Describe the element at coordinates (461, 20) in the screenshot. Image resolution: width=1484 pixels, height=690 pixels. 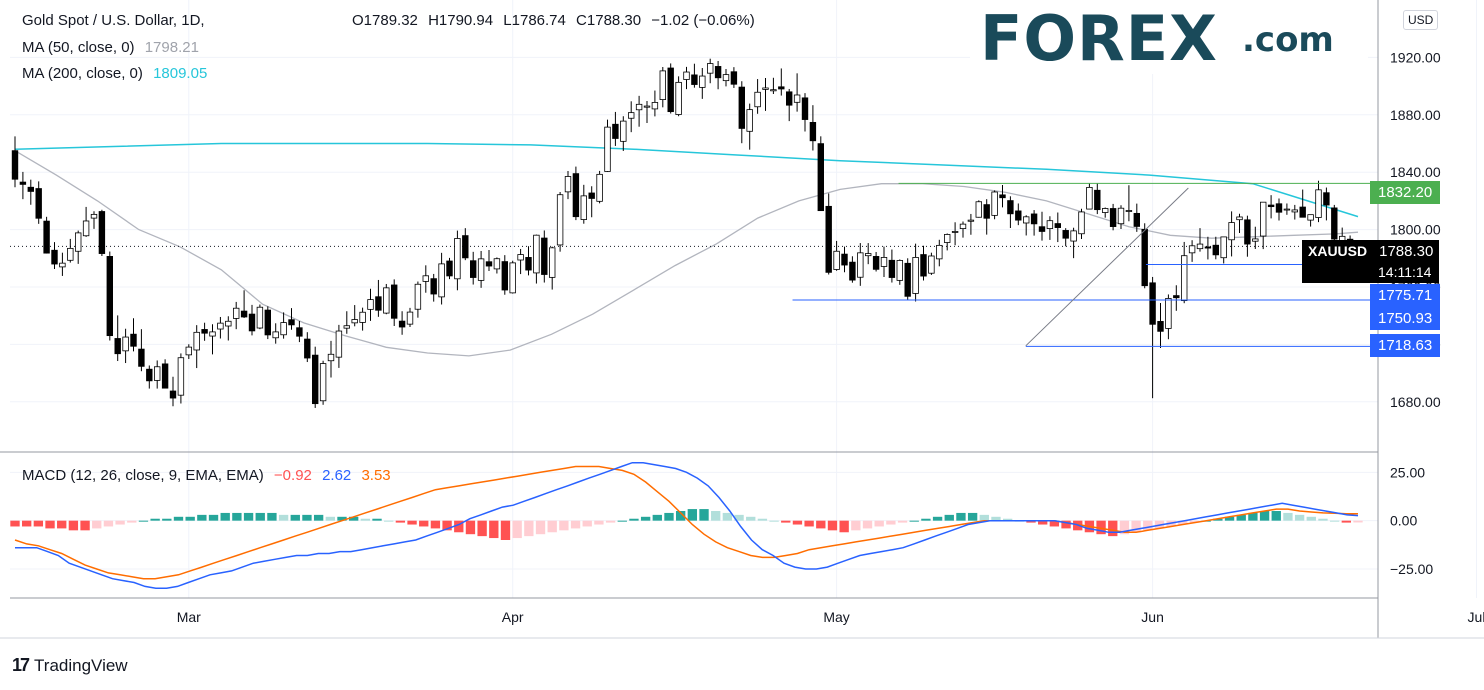
I see `ohlc-high: H1790.94` at that location.